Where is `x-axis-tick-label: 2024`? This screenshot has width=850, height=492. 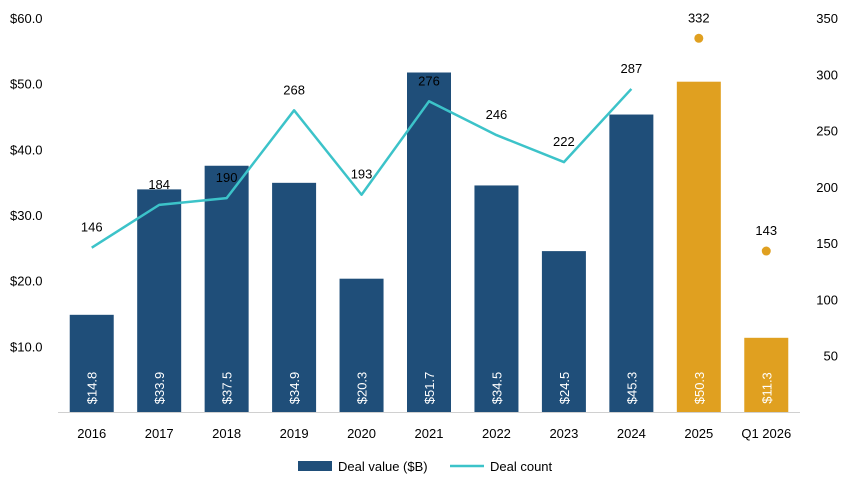
x-axis-tick-label: 2024 is located at coordinates (631, 433).